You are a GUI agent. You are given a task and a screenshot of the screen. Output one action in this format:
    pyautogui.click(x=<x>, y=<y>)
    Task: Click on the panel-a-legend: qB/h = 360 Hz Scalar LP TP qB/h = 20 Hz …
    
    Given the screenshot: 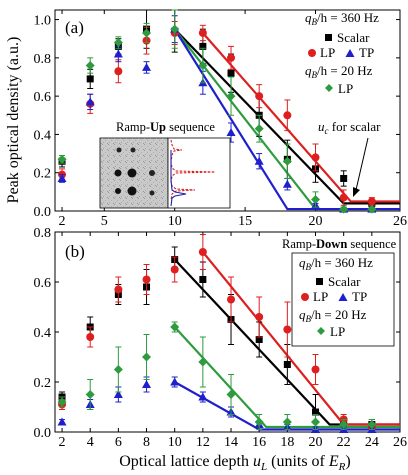 What is the action you would take?
    pyautogui.click(x=342, y=53)
    